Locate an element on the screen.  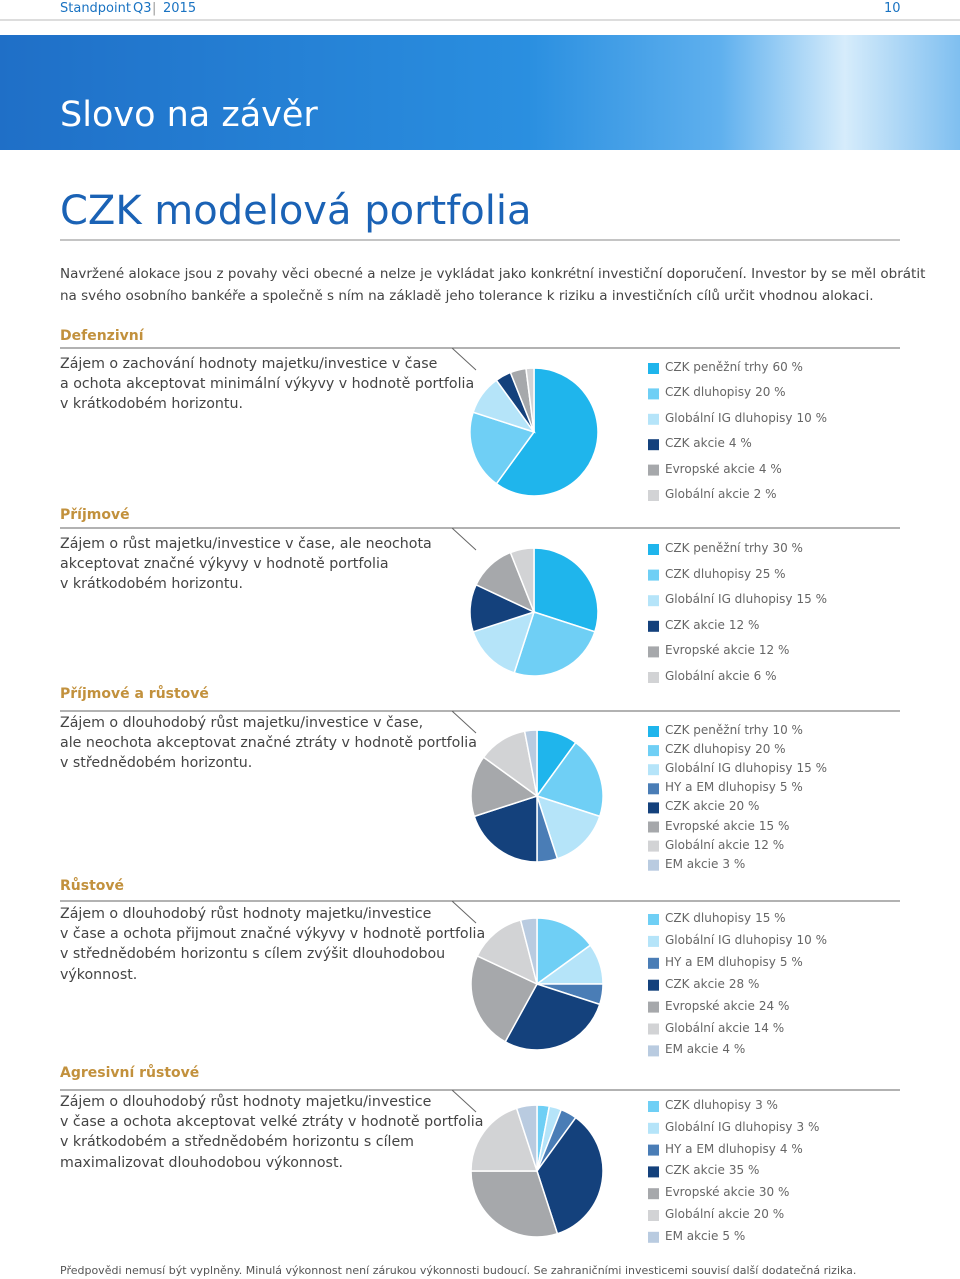
legend-value: 28 % is located at coordinates (744, 983).